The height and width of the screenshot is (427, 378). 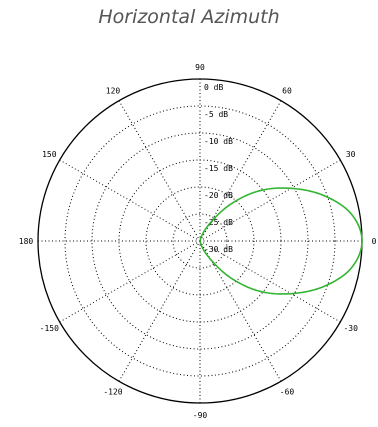 I want to click on angle-tick-label: 30, so click(x=351, y=154).